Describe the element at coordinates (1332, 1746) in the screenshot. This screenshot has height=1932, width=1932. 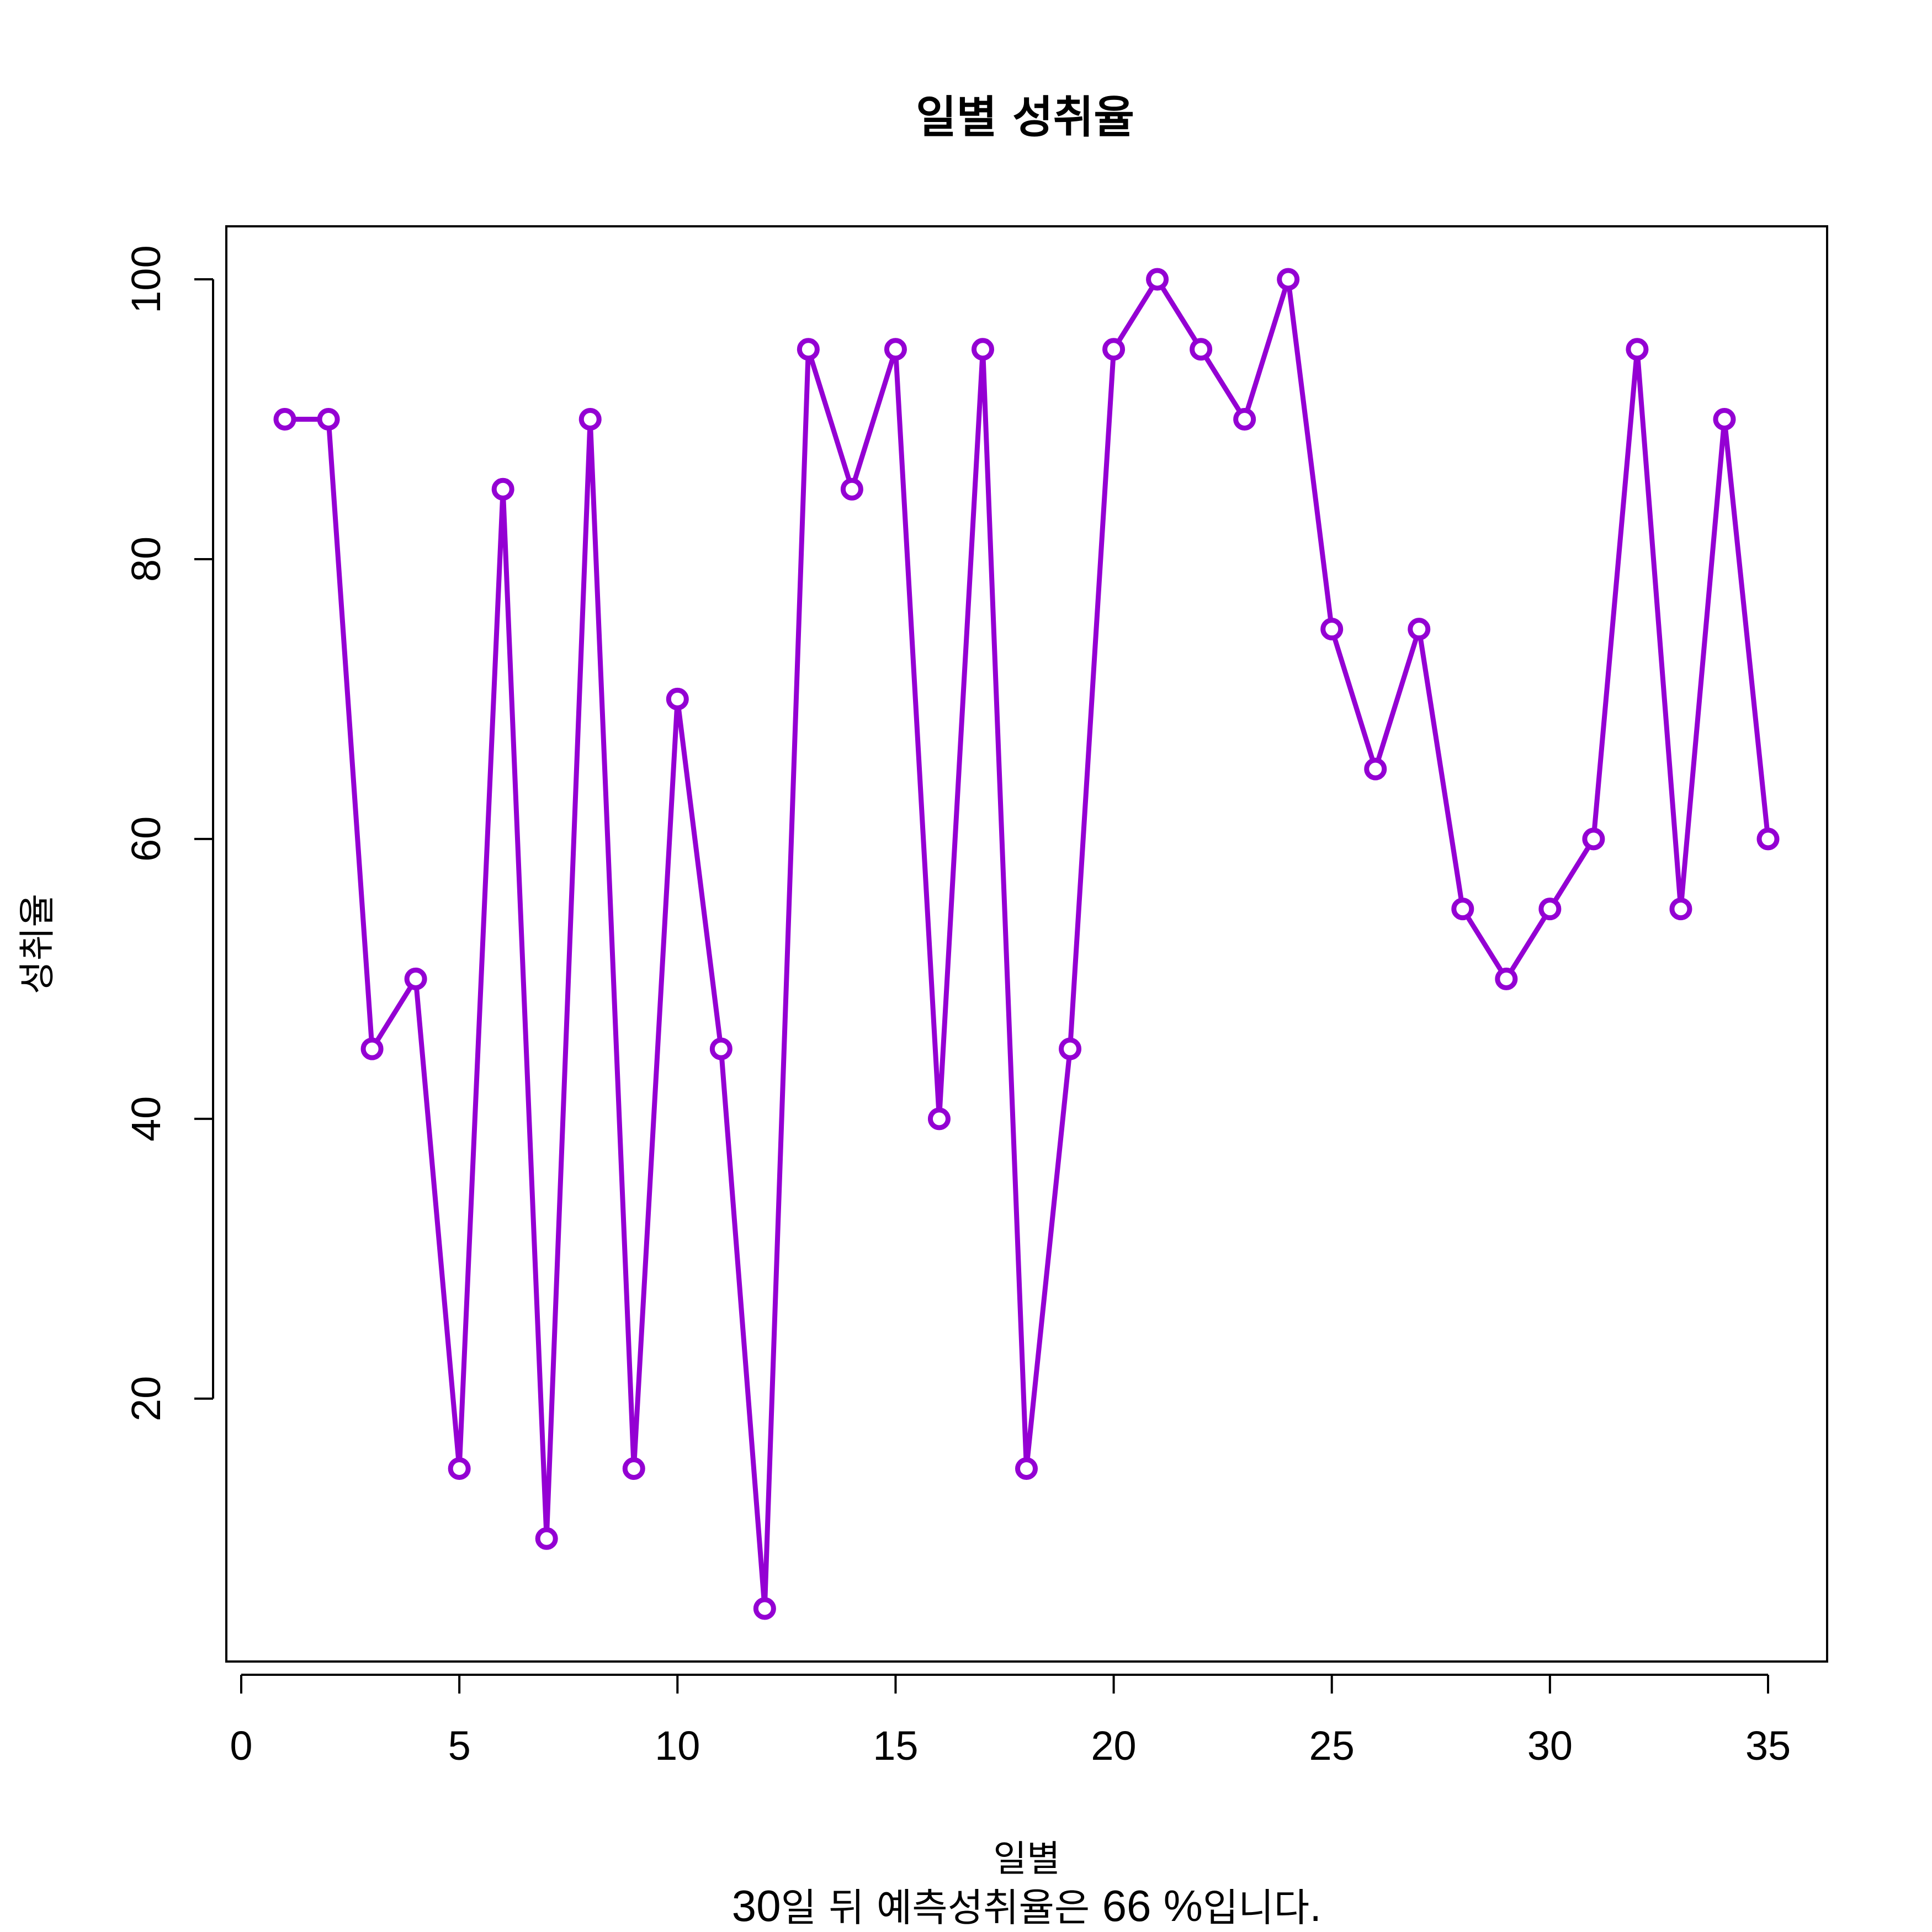
I see `x-tick-label: 25` at that location.